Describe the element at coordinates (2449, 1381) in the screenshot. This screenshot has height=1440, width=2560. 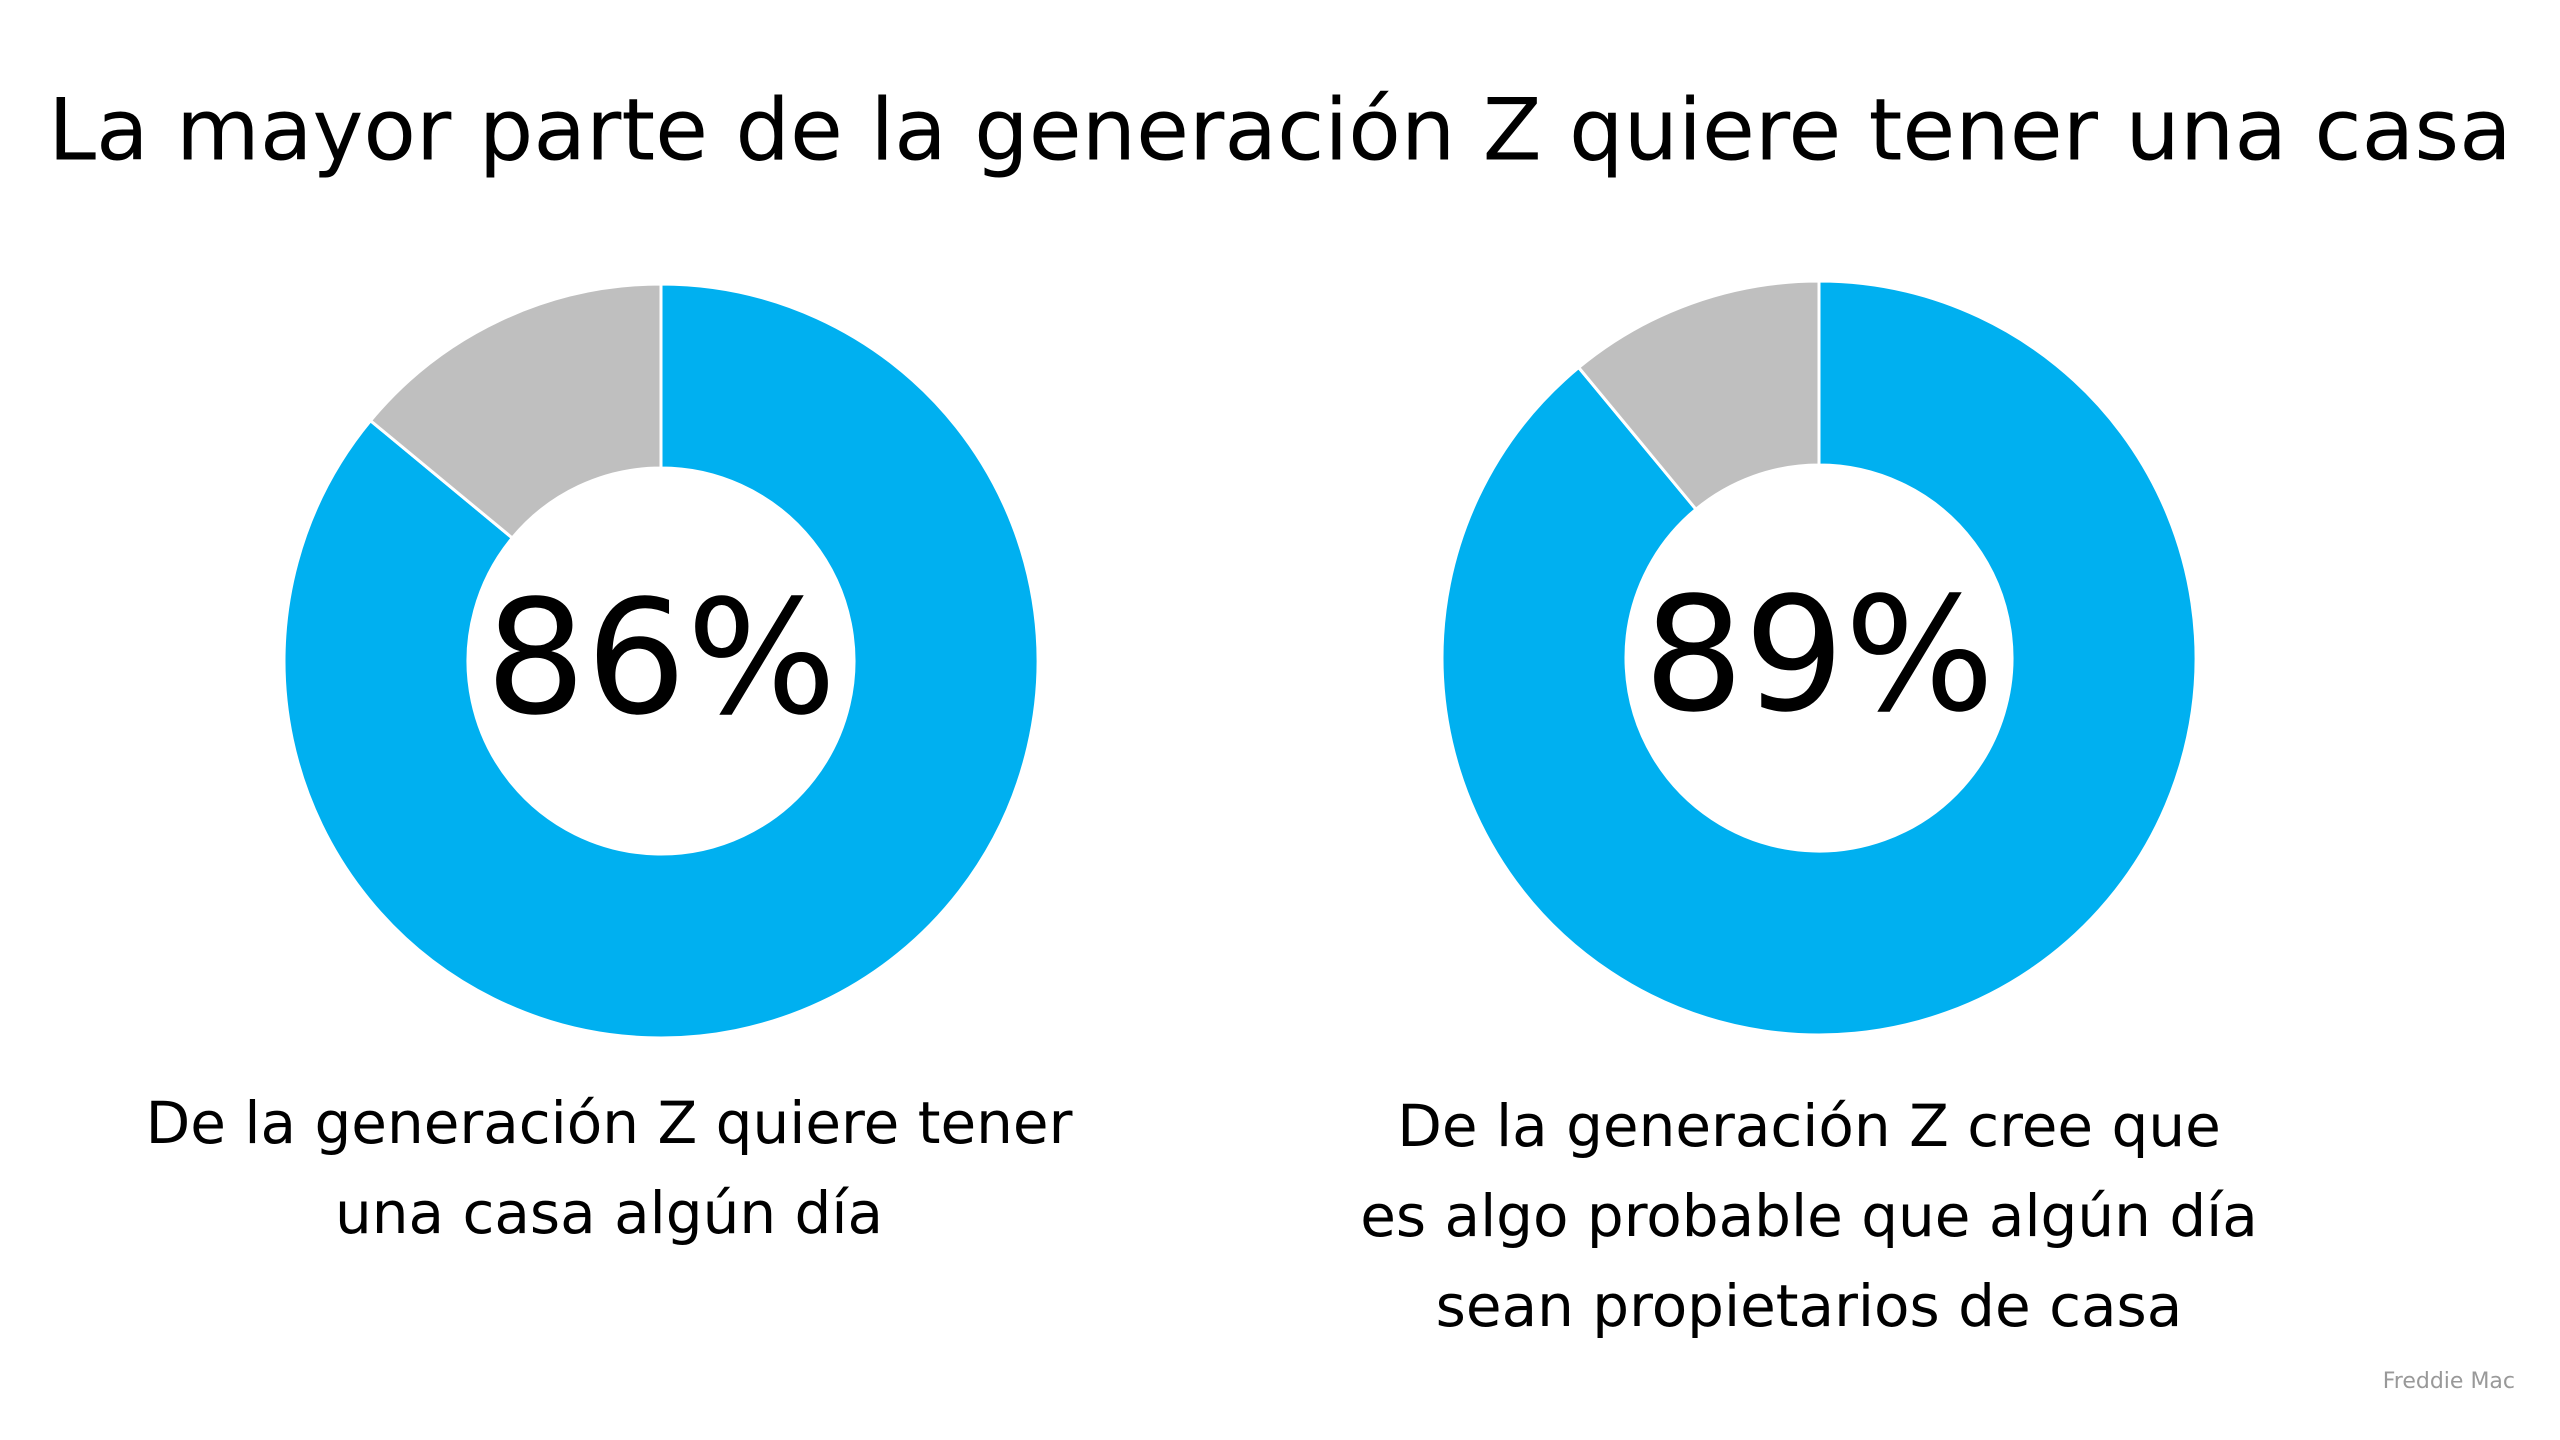
I see `source: Freddie Mac` at that location.